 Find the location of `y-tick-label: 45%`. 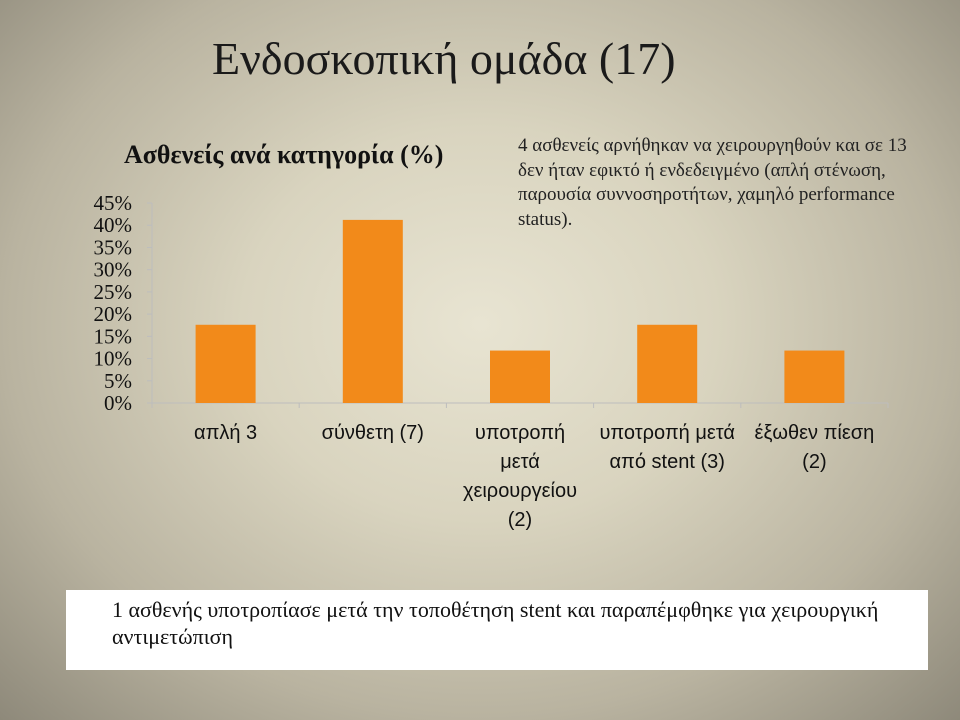

y-tick-label: 45% is located at coordinates (113, 203).